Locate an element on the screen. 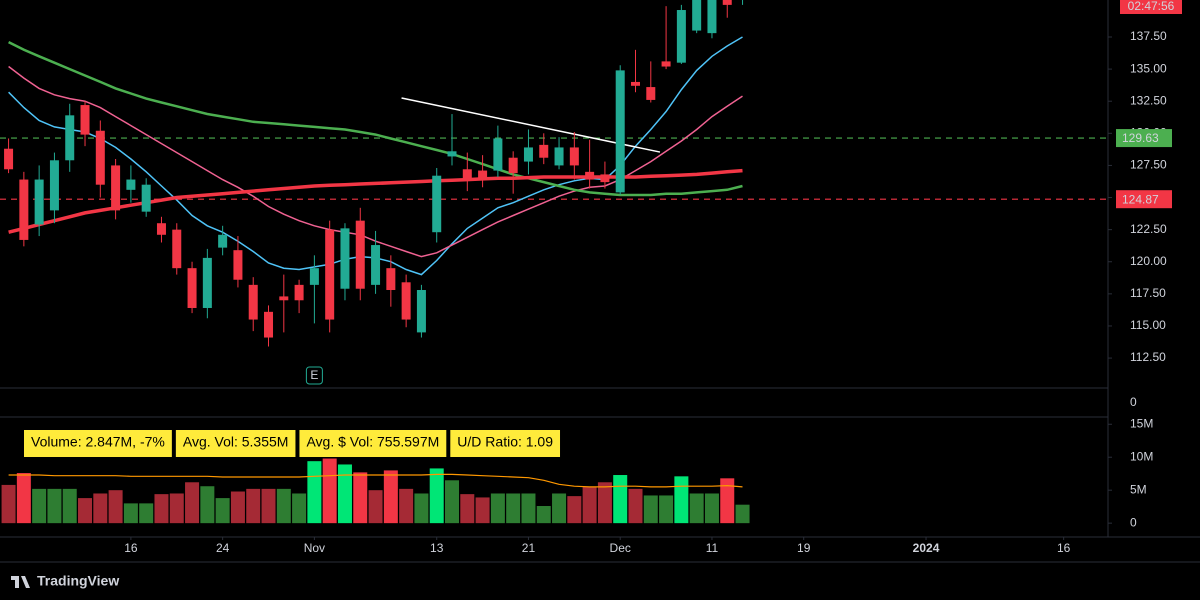 The height and width of the screenshot is (600, 1200). y-tick-label: 127.50 is located at coordinates (1148, 165).